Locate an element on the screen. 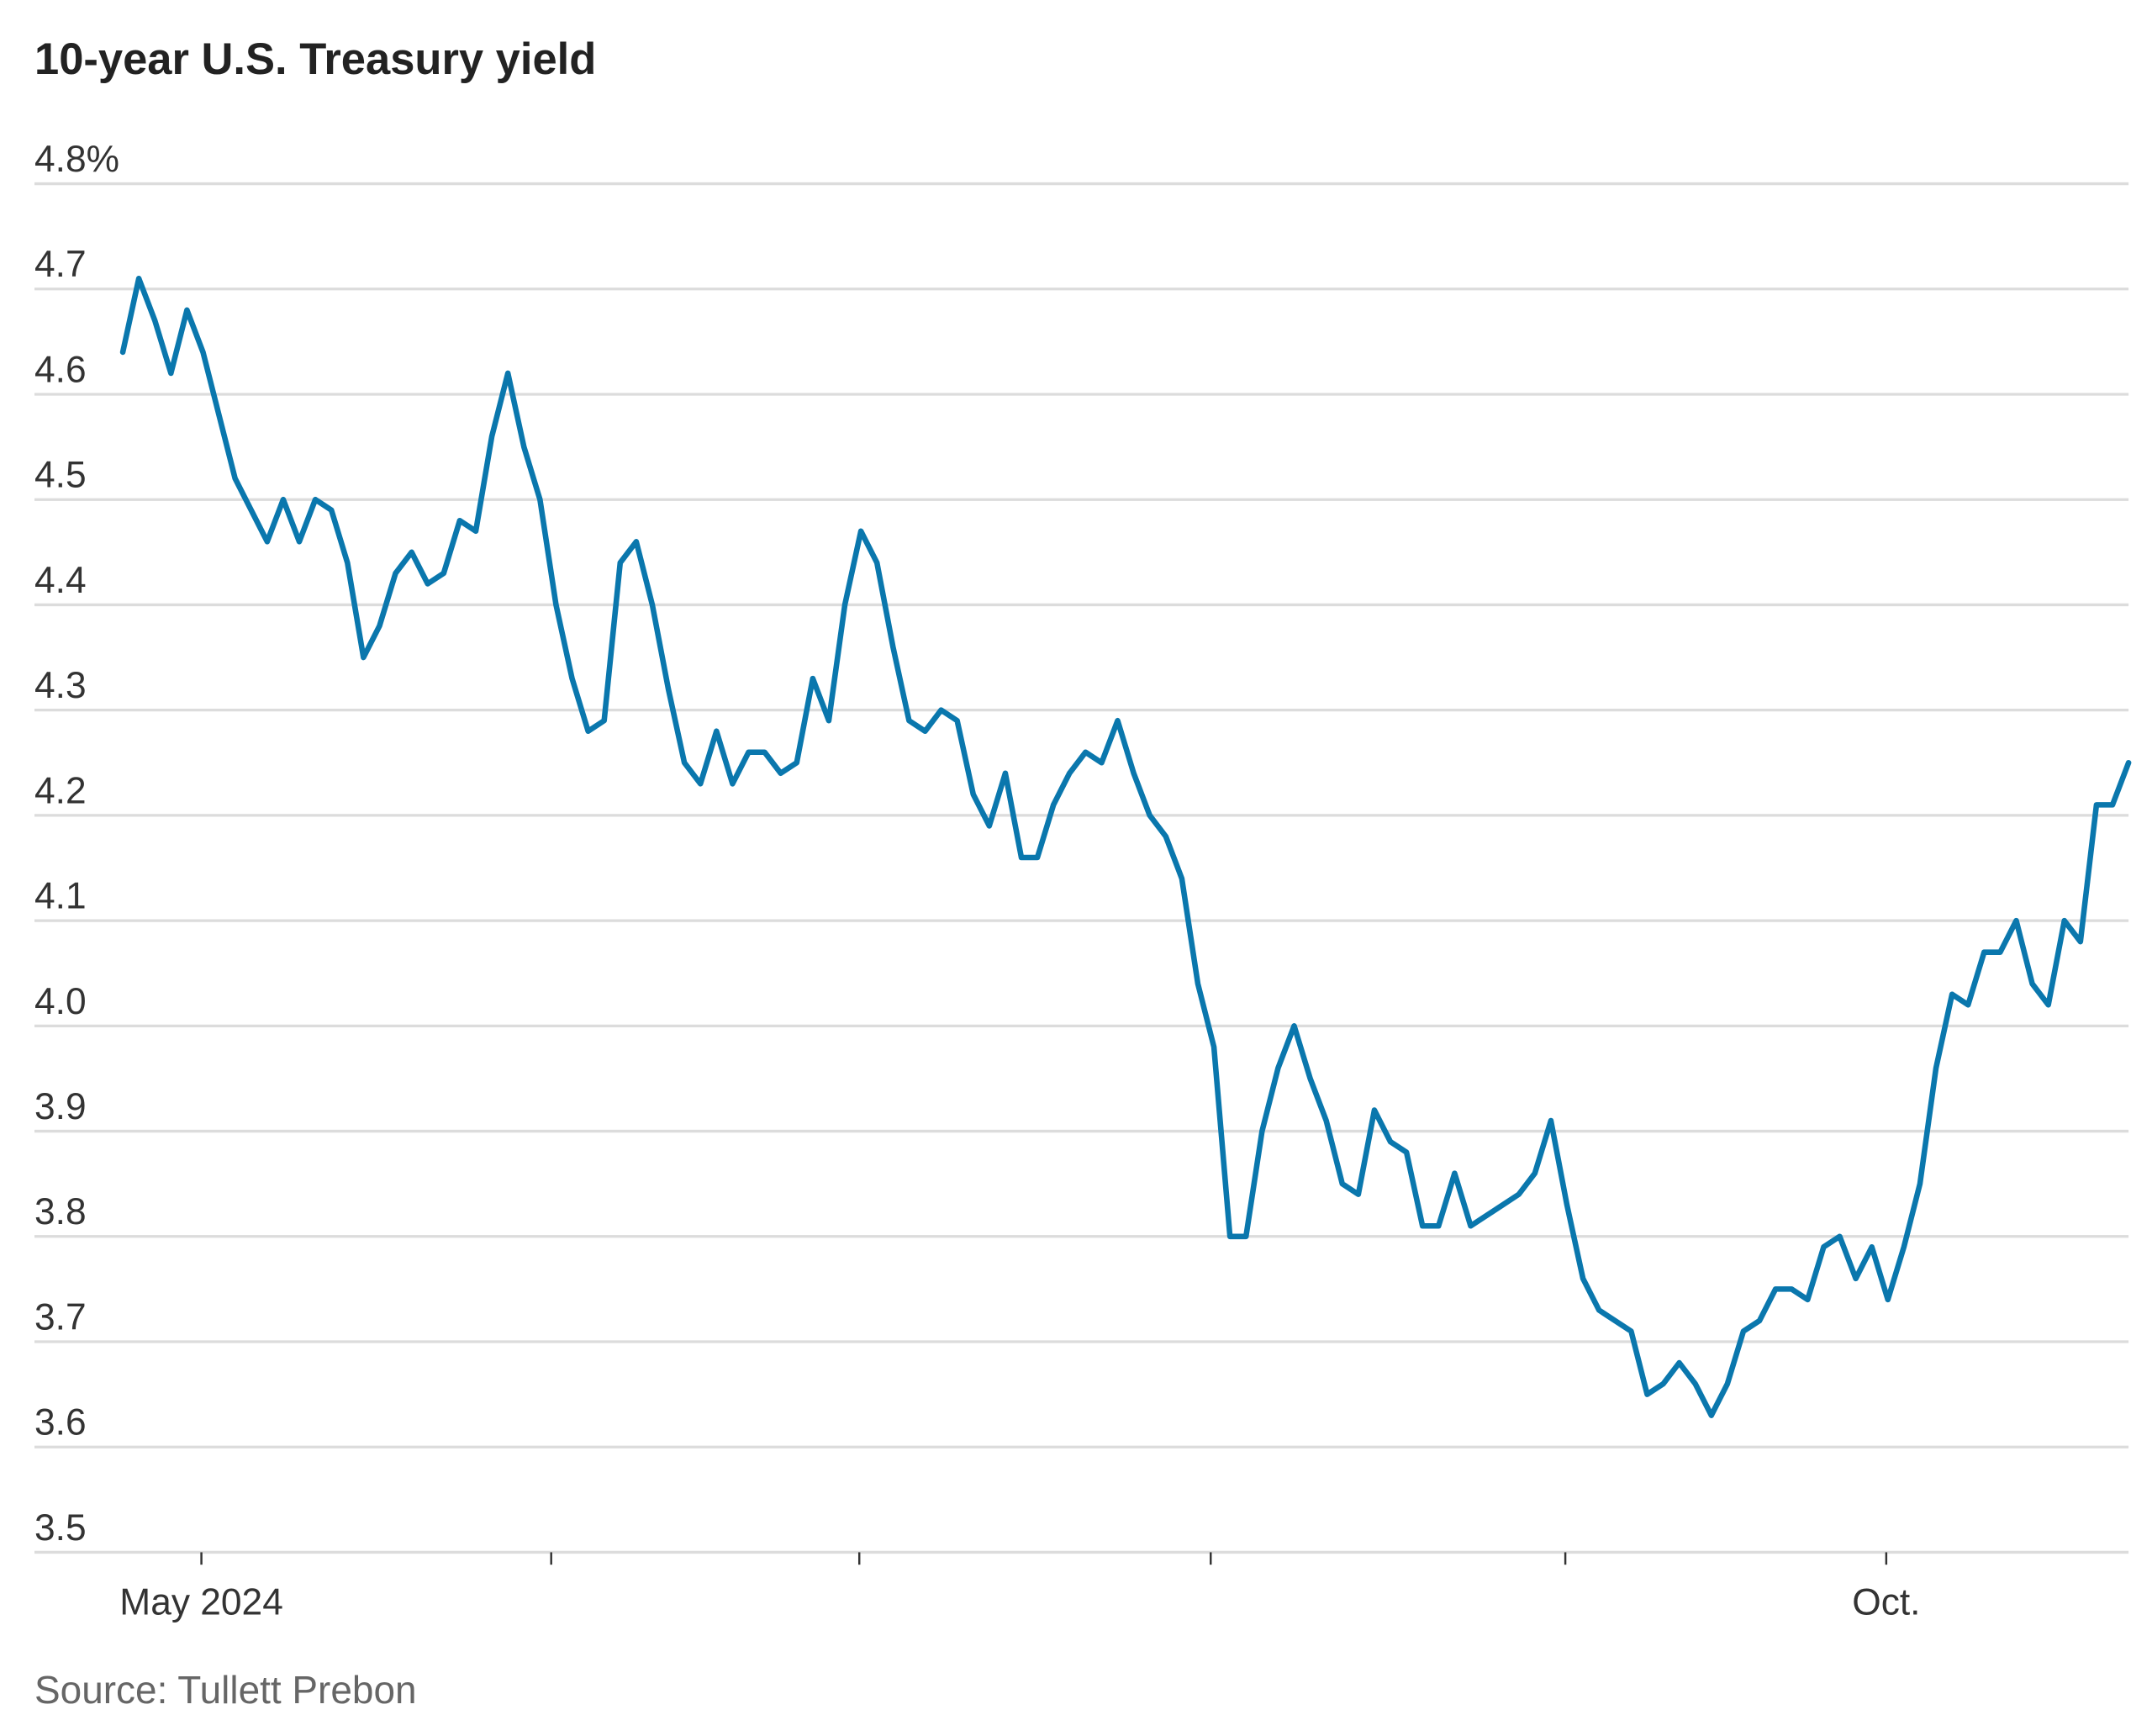 The width and height of the screenshot is (2152, 1736). y-tick-label: 4.2 is located at coordinates (60, 790).